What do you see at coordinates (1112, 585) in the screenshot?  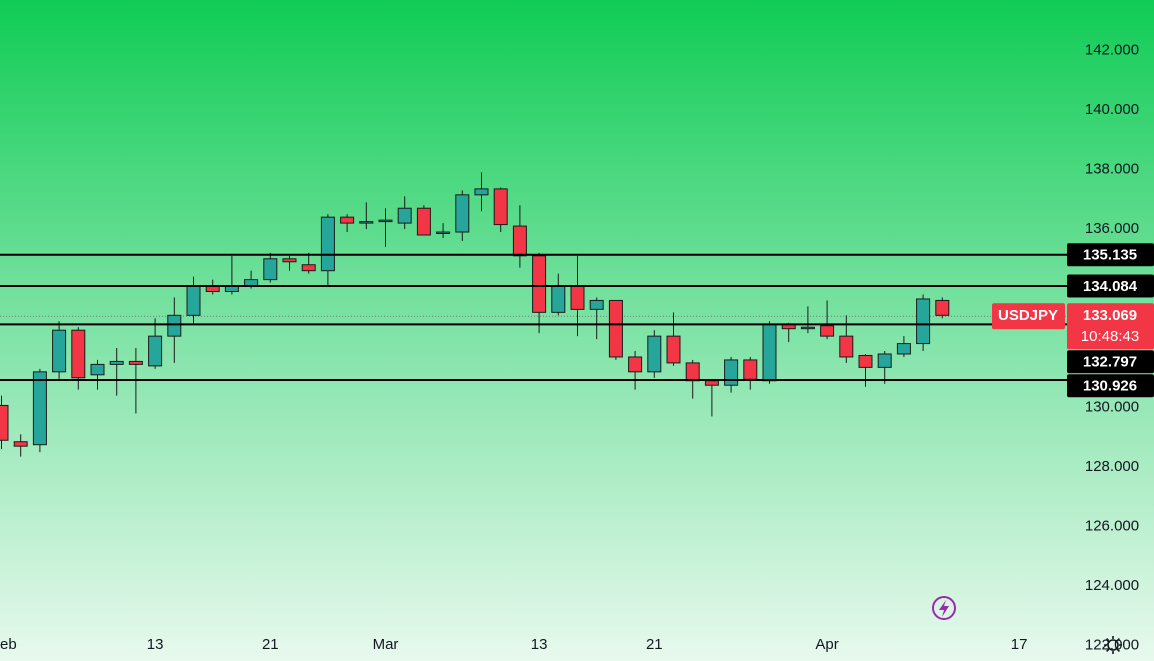 I see `y-tick-label: 124.000` at bounding box center [1112, 585].